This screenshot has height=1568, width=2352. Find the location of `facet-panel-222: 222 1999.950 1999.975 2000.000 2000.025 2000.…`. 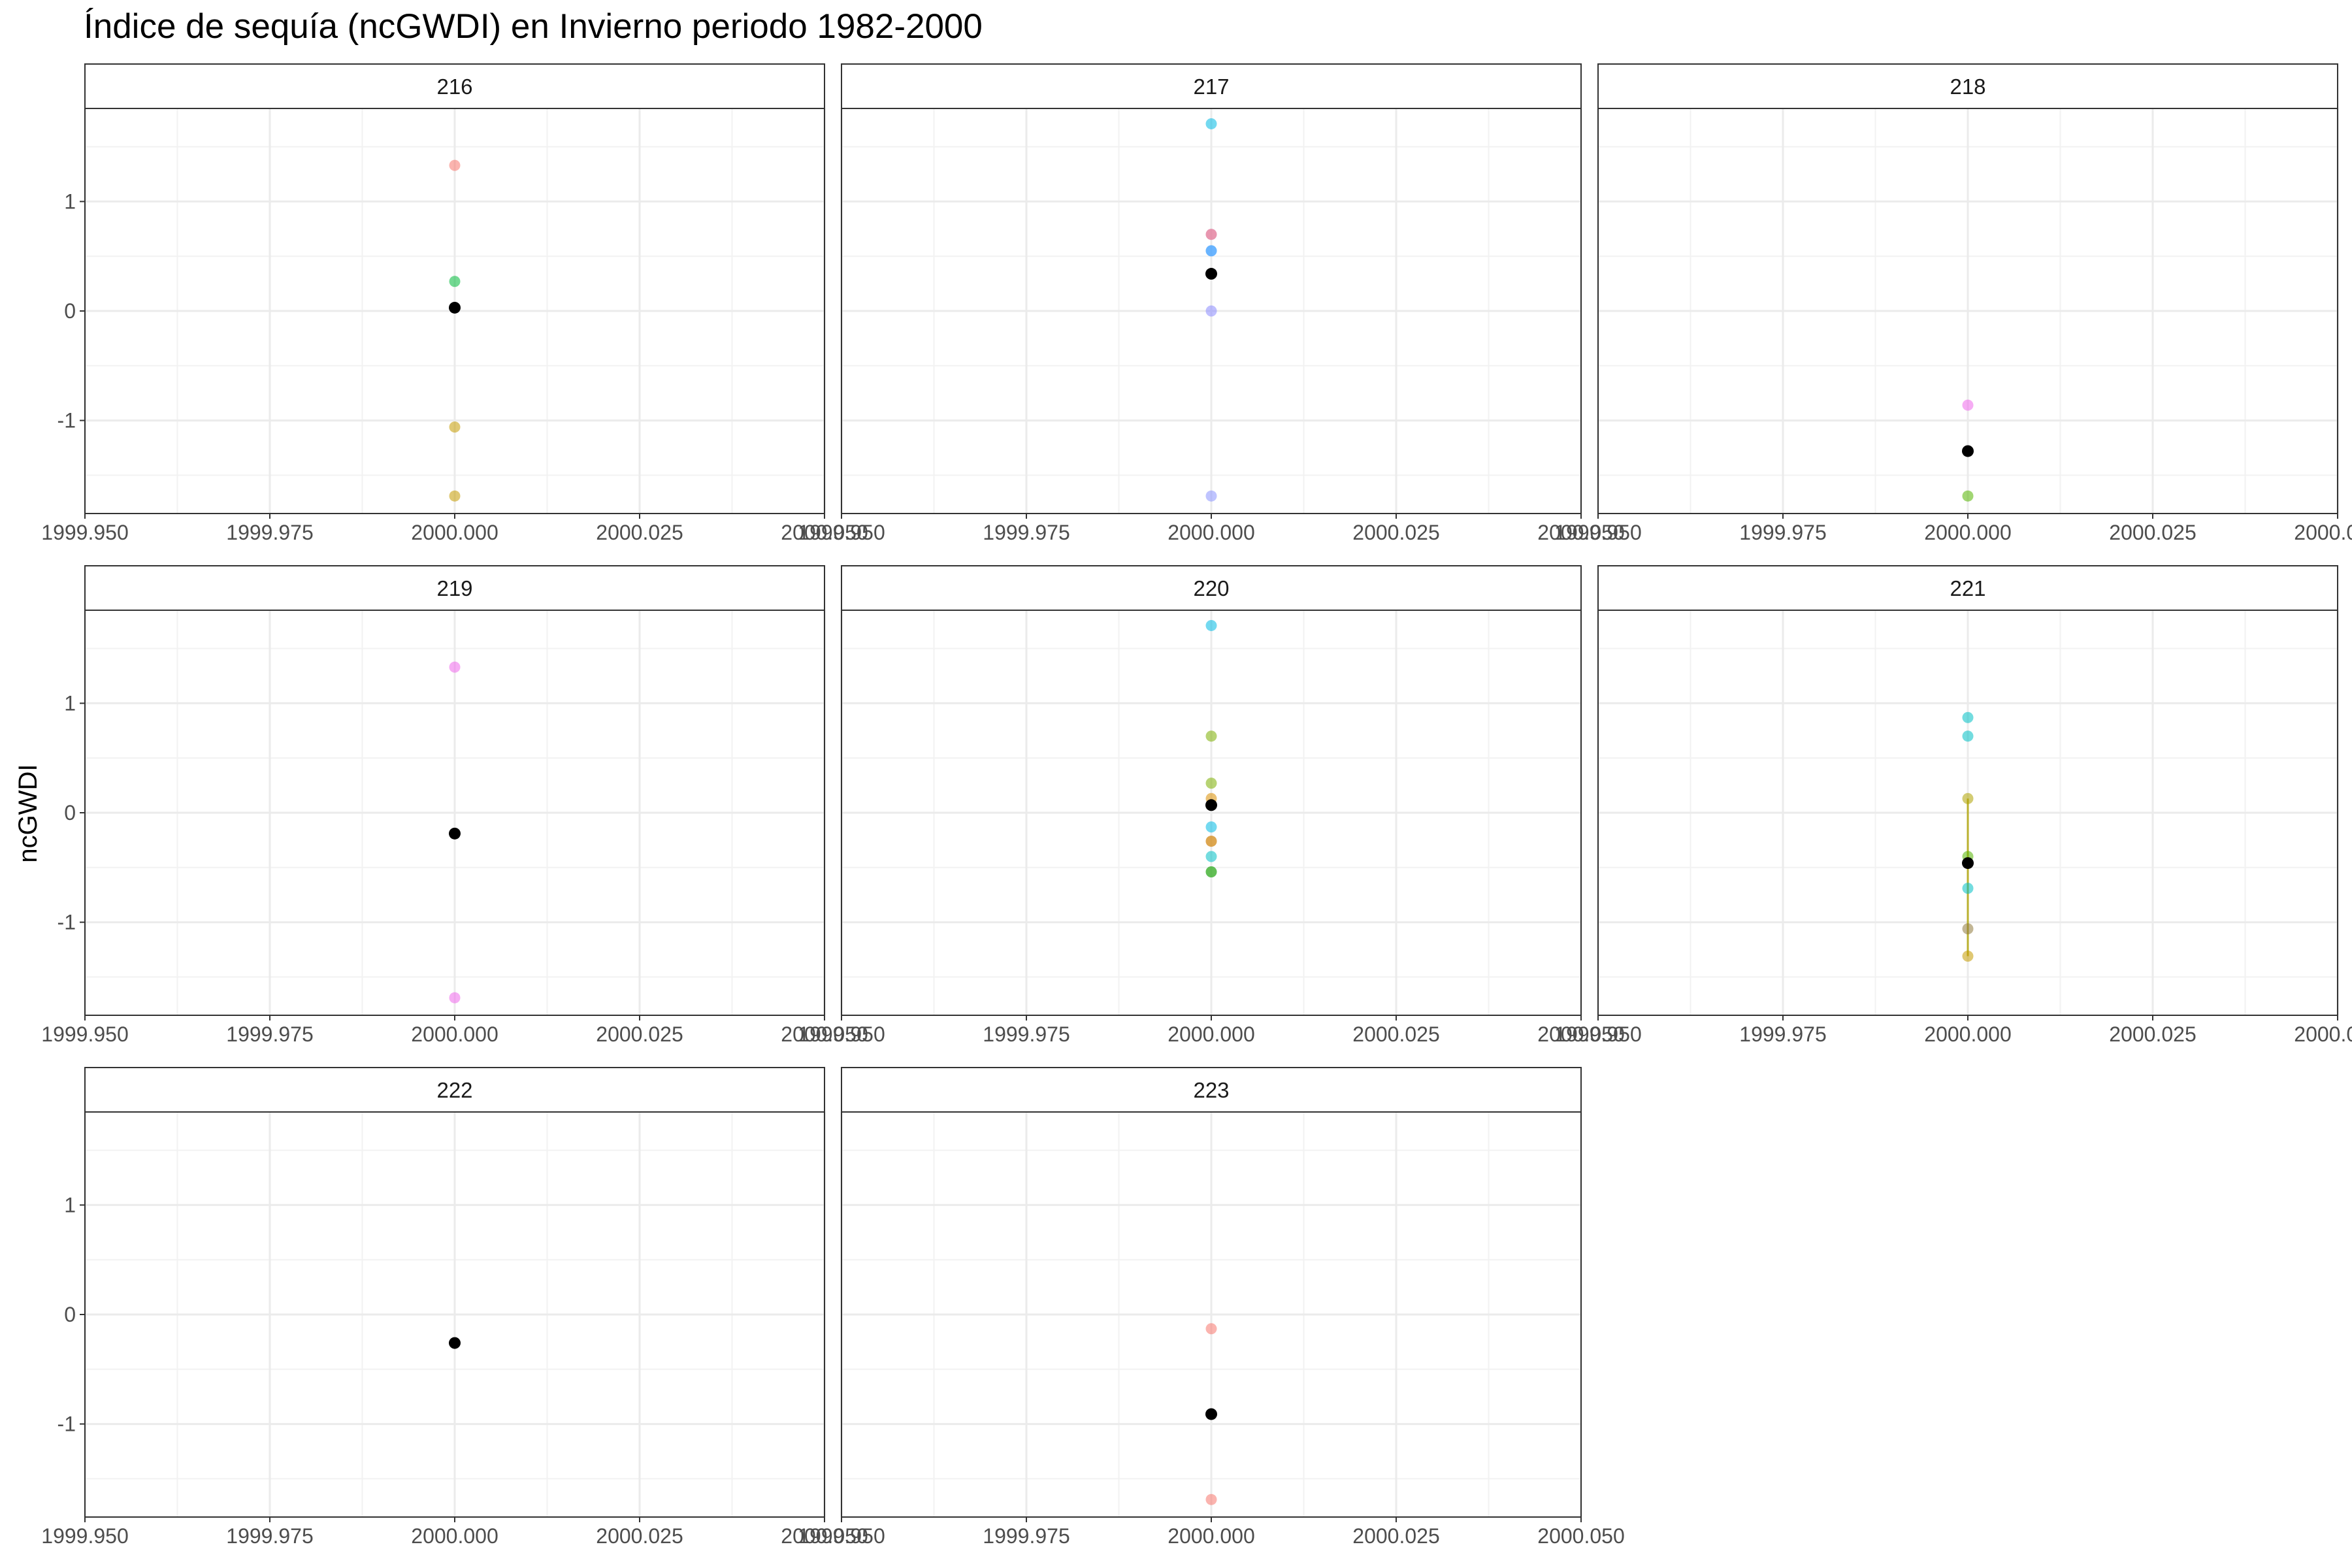

facet-panel-222: 222 1999.950 1999.975 2000.000 2000.025 2000.… is located at coordinates (454, 1307).